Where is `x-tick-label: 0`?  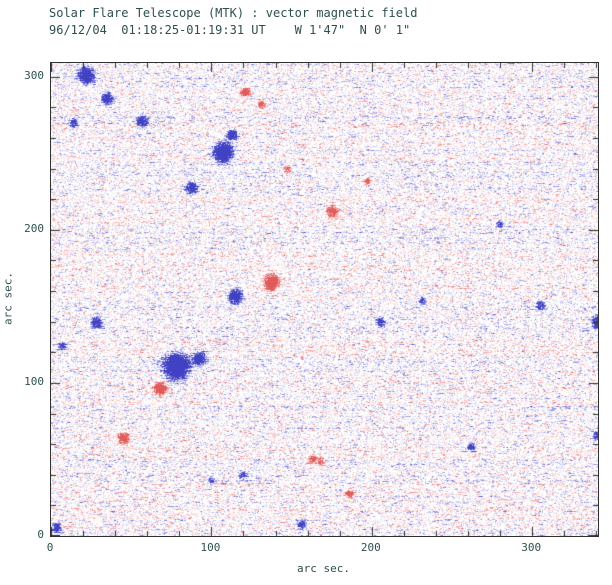 x-tick-label: 0 is located at coordinates (50, 547).